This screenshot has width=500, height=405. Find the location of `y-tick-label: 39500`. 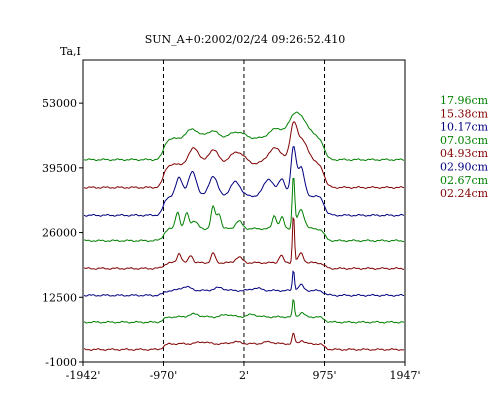

y-tick-label: 39500 is located at coordinates (59, 168).